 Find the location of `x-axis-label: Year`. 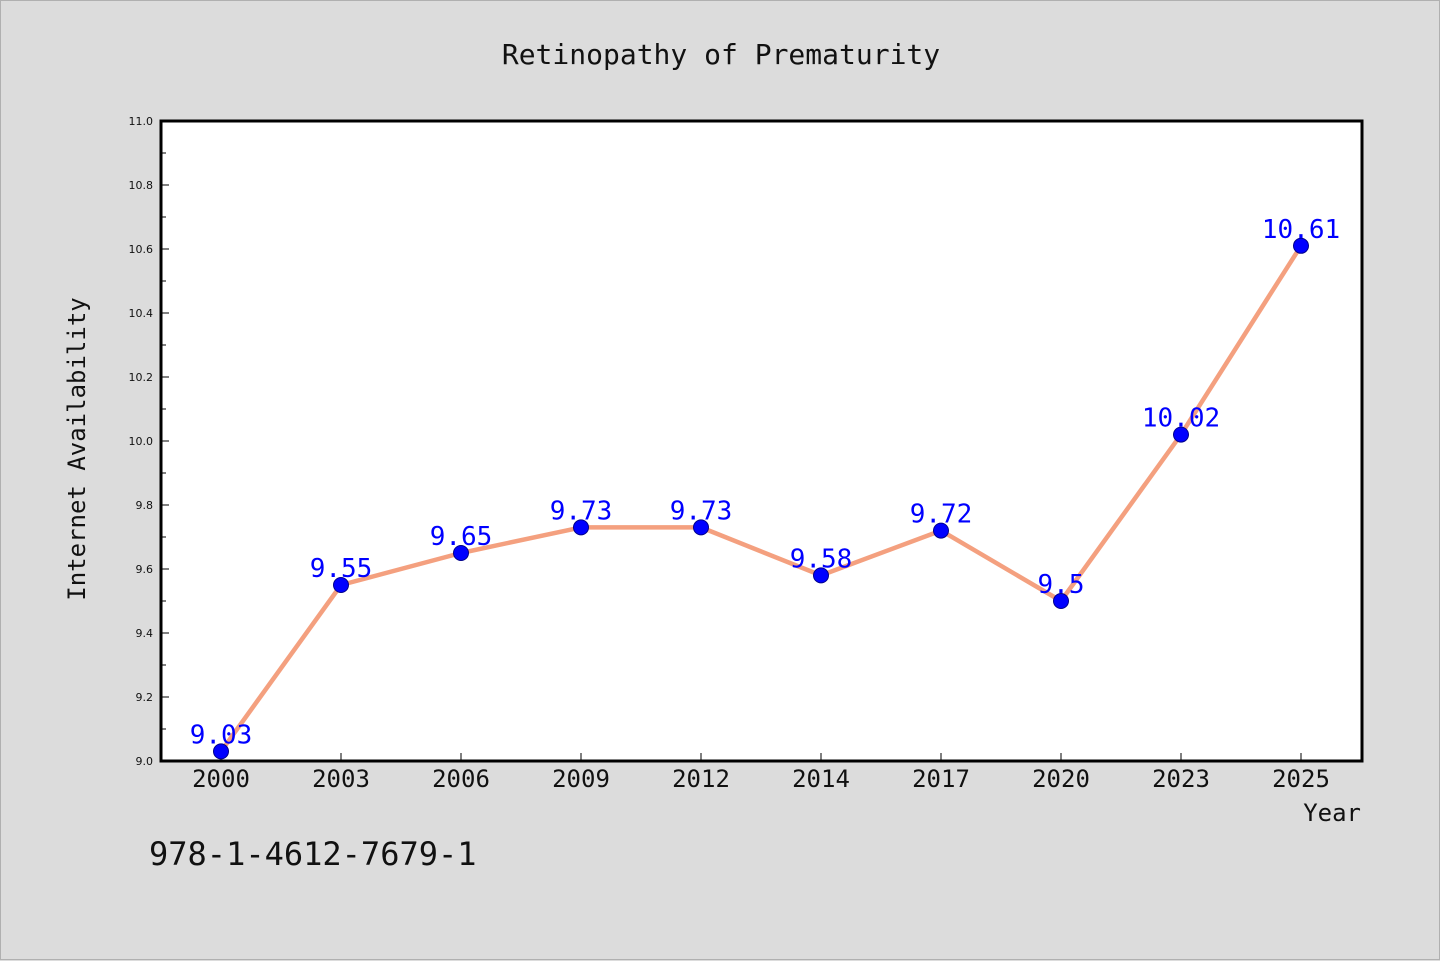

x-axis-label: Year is located at coordinates (1332, 813).